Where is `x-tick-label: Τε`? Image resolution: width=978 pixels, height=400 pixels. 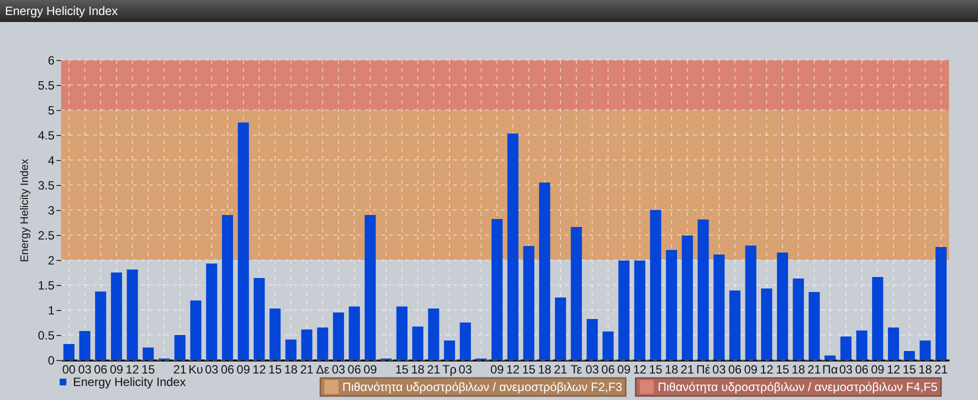 x-tick-label: Τε is located at coordinates (576, 369).